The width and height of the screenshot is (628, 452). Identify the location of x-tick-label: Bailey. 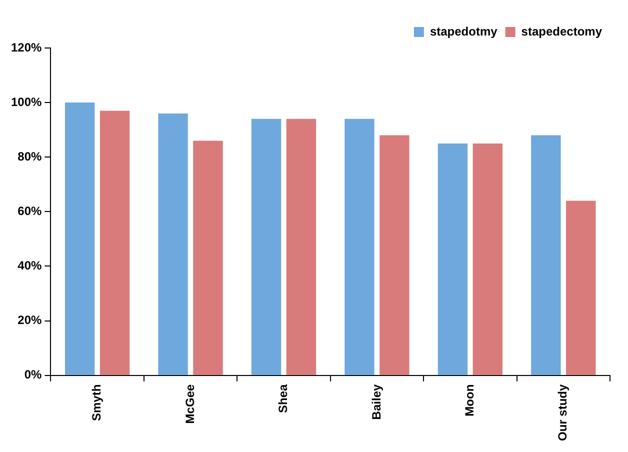
(376, 402).